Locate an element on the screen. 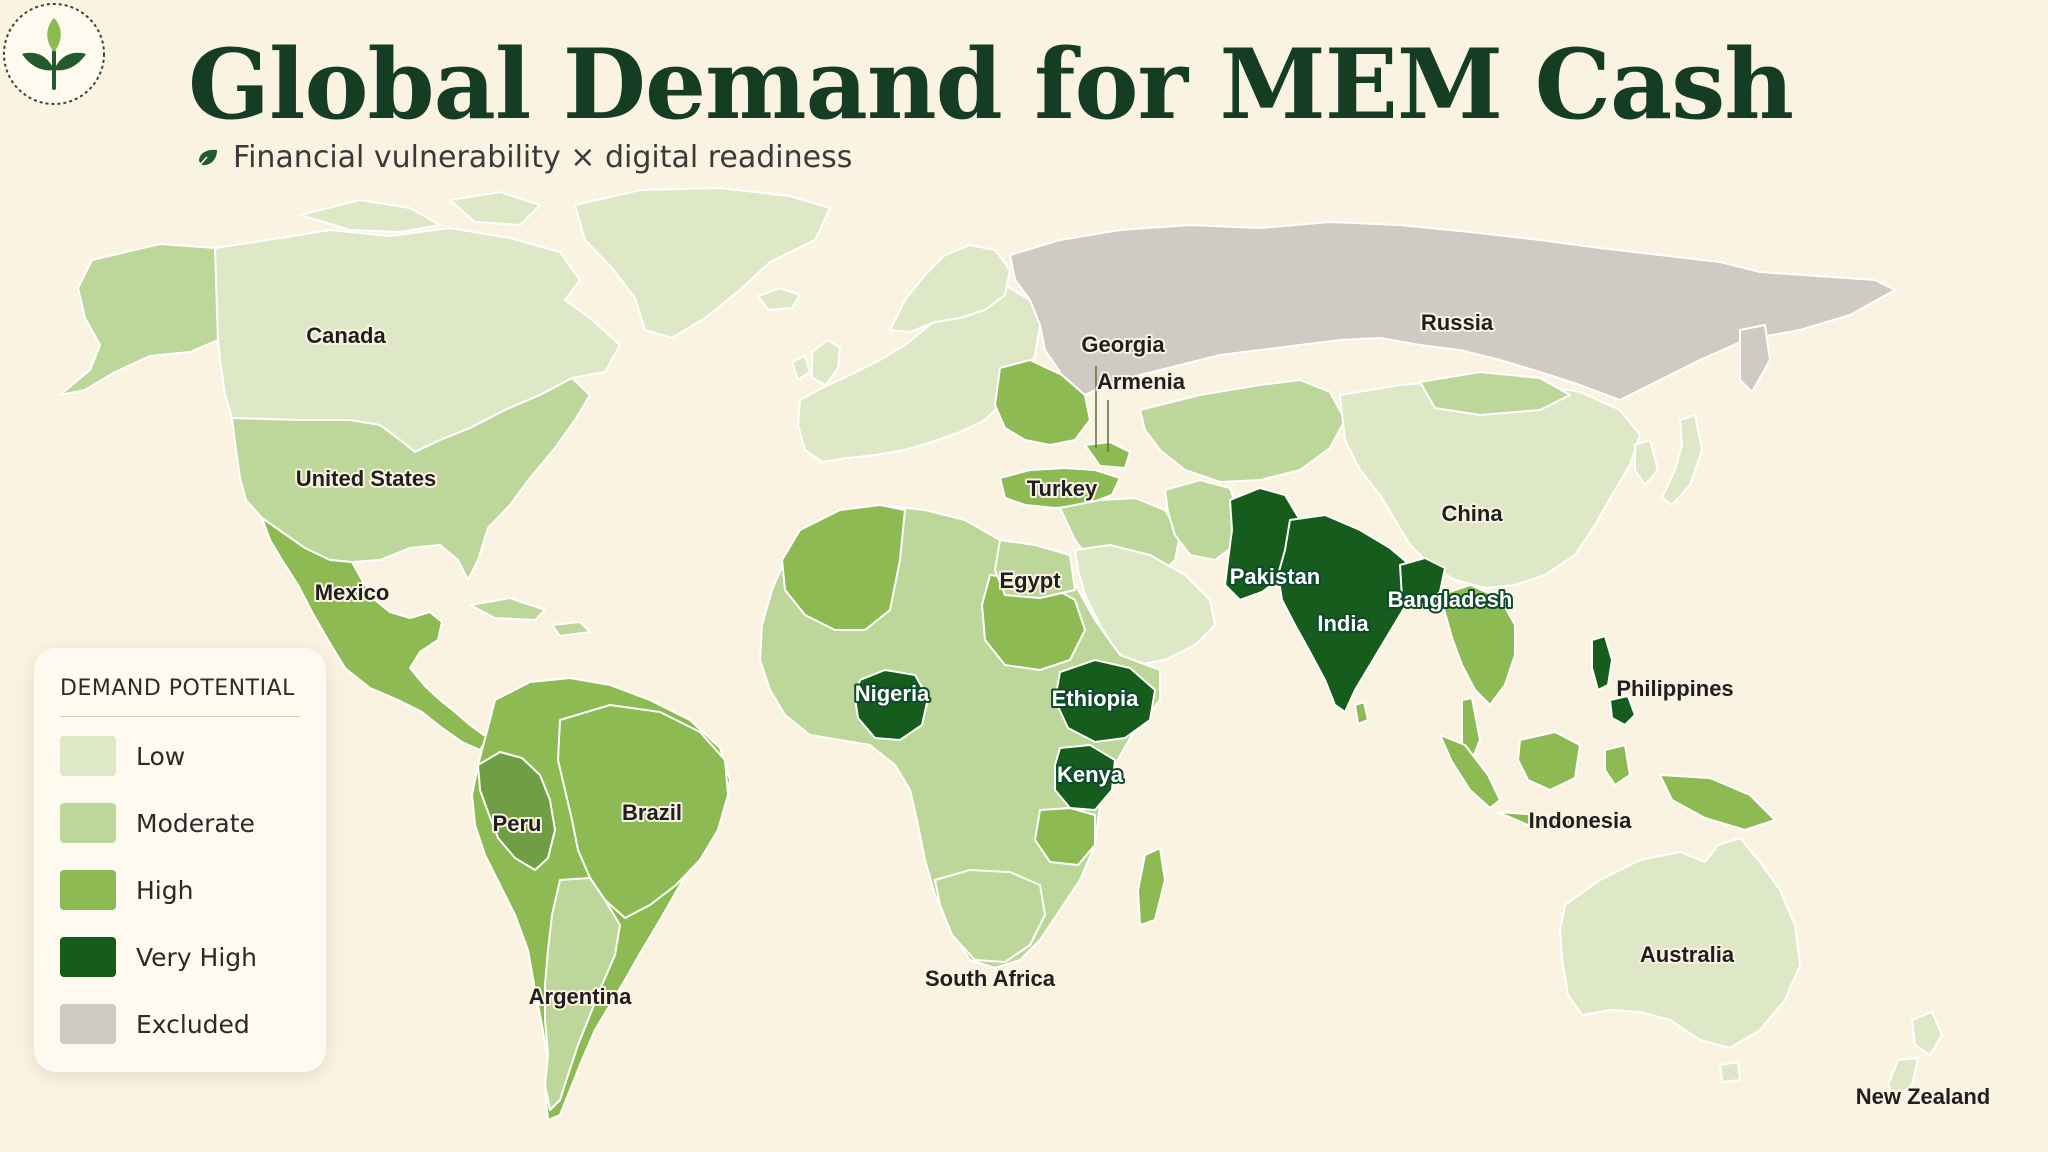 The width and height of the screenshot is (2048, 1152). argentina-region is located at coordinates (582, 994).